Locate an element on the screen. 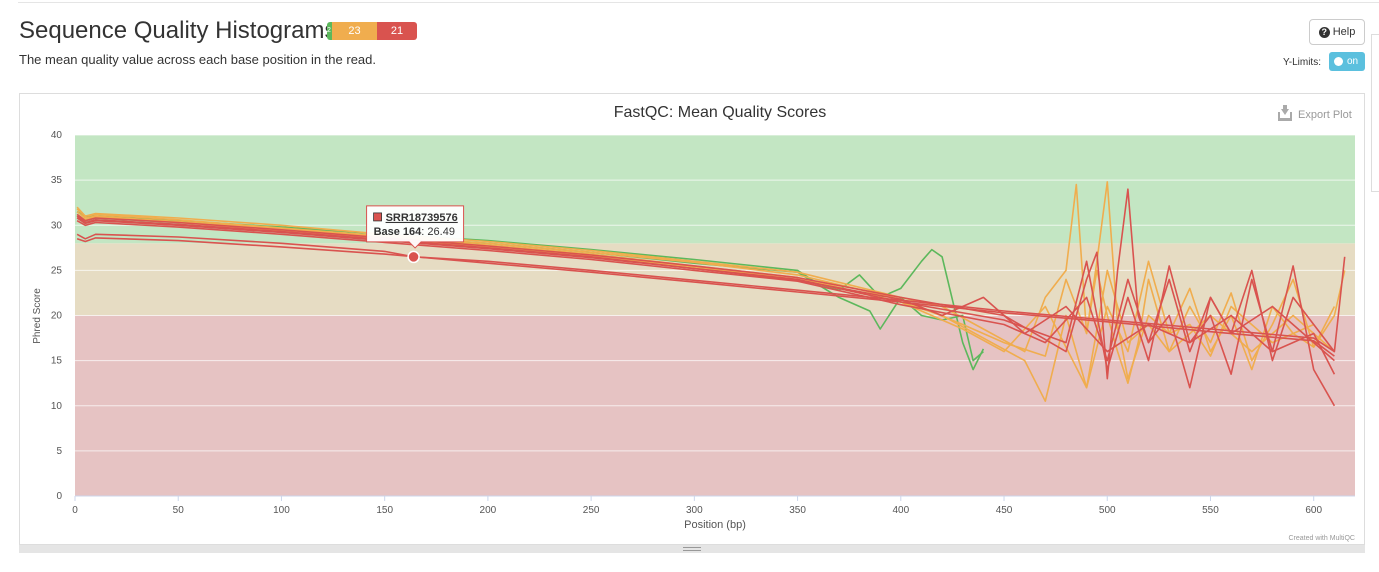 The width and height of the screenshot is (1379, 572). y-tick-label: 15 is located at coordinates (57, 361).